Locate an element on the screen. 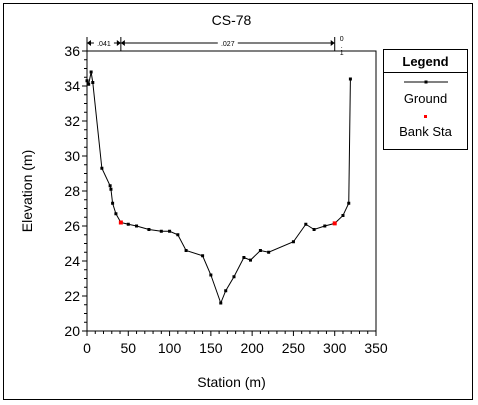  reach-length-label: . is located at coordinates (342, 46).